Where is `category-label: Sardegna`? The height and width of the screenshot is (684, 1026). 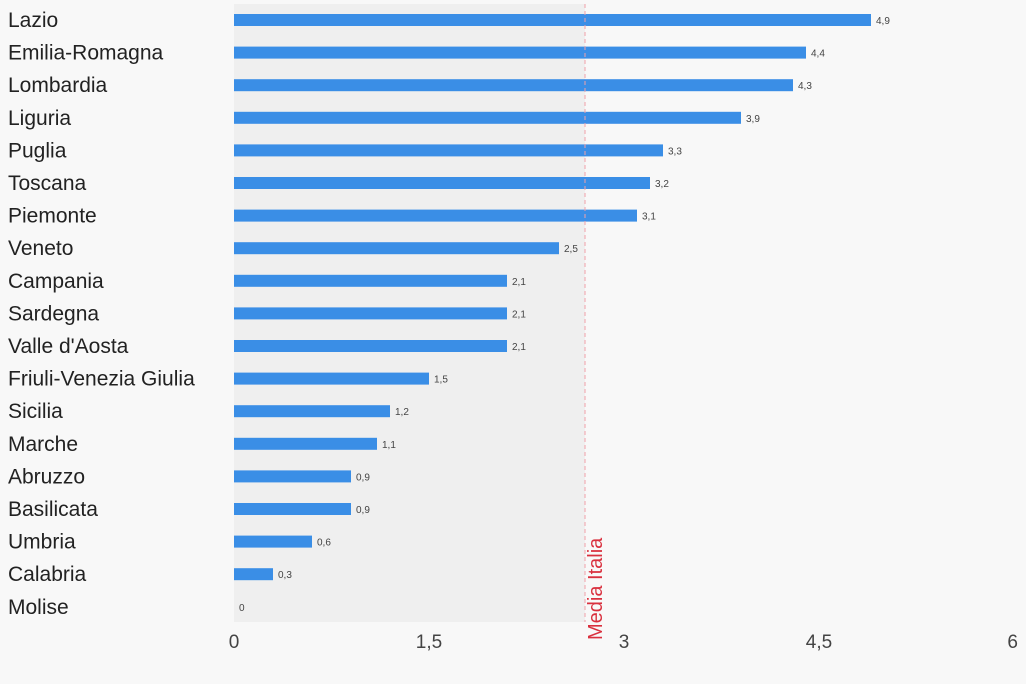
category-label: Sardegna is located at coordinates (53, 313).